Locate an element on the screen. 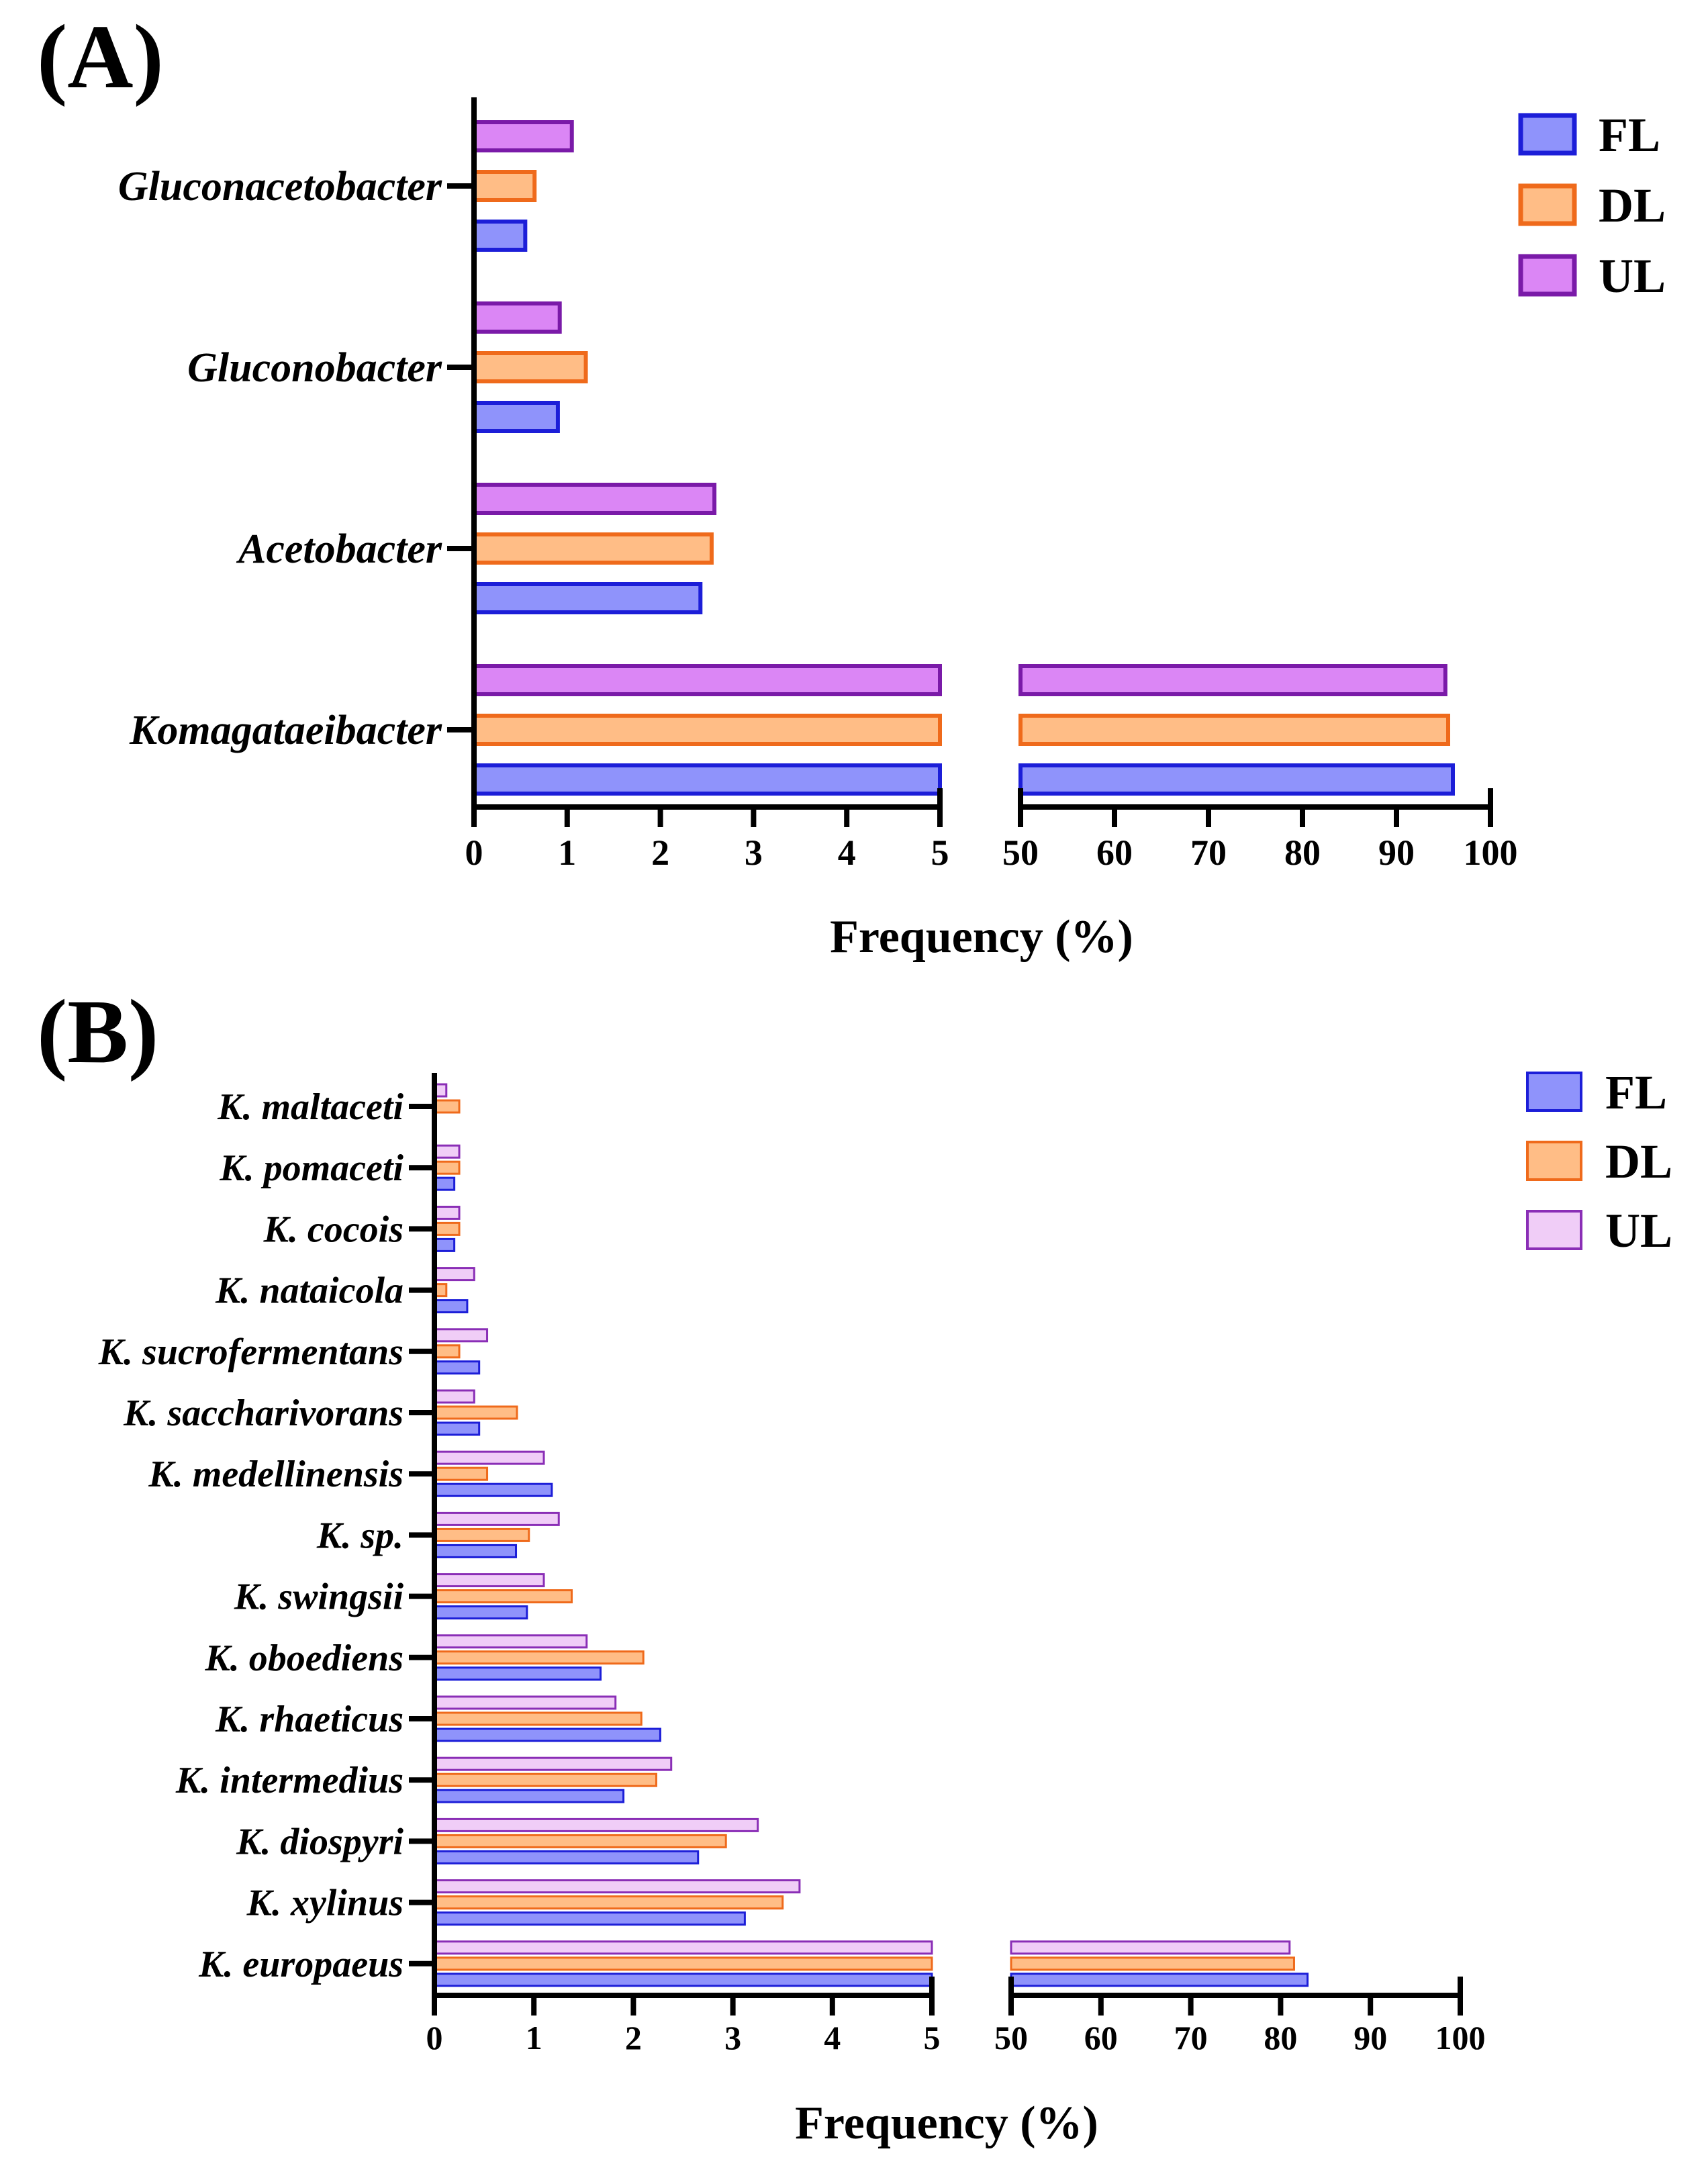 The height and width of the screenshot is (2180, 1708). bar-fl-komagataeibacter is located at coordinates (707, 780).